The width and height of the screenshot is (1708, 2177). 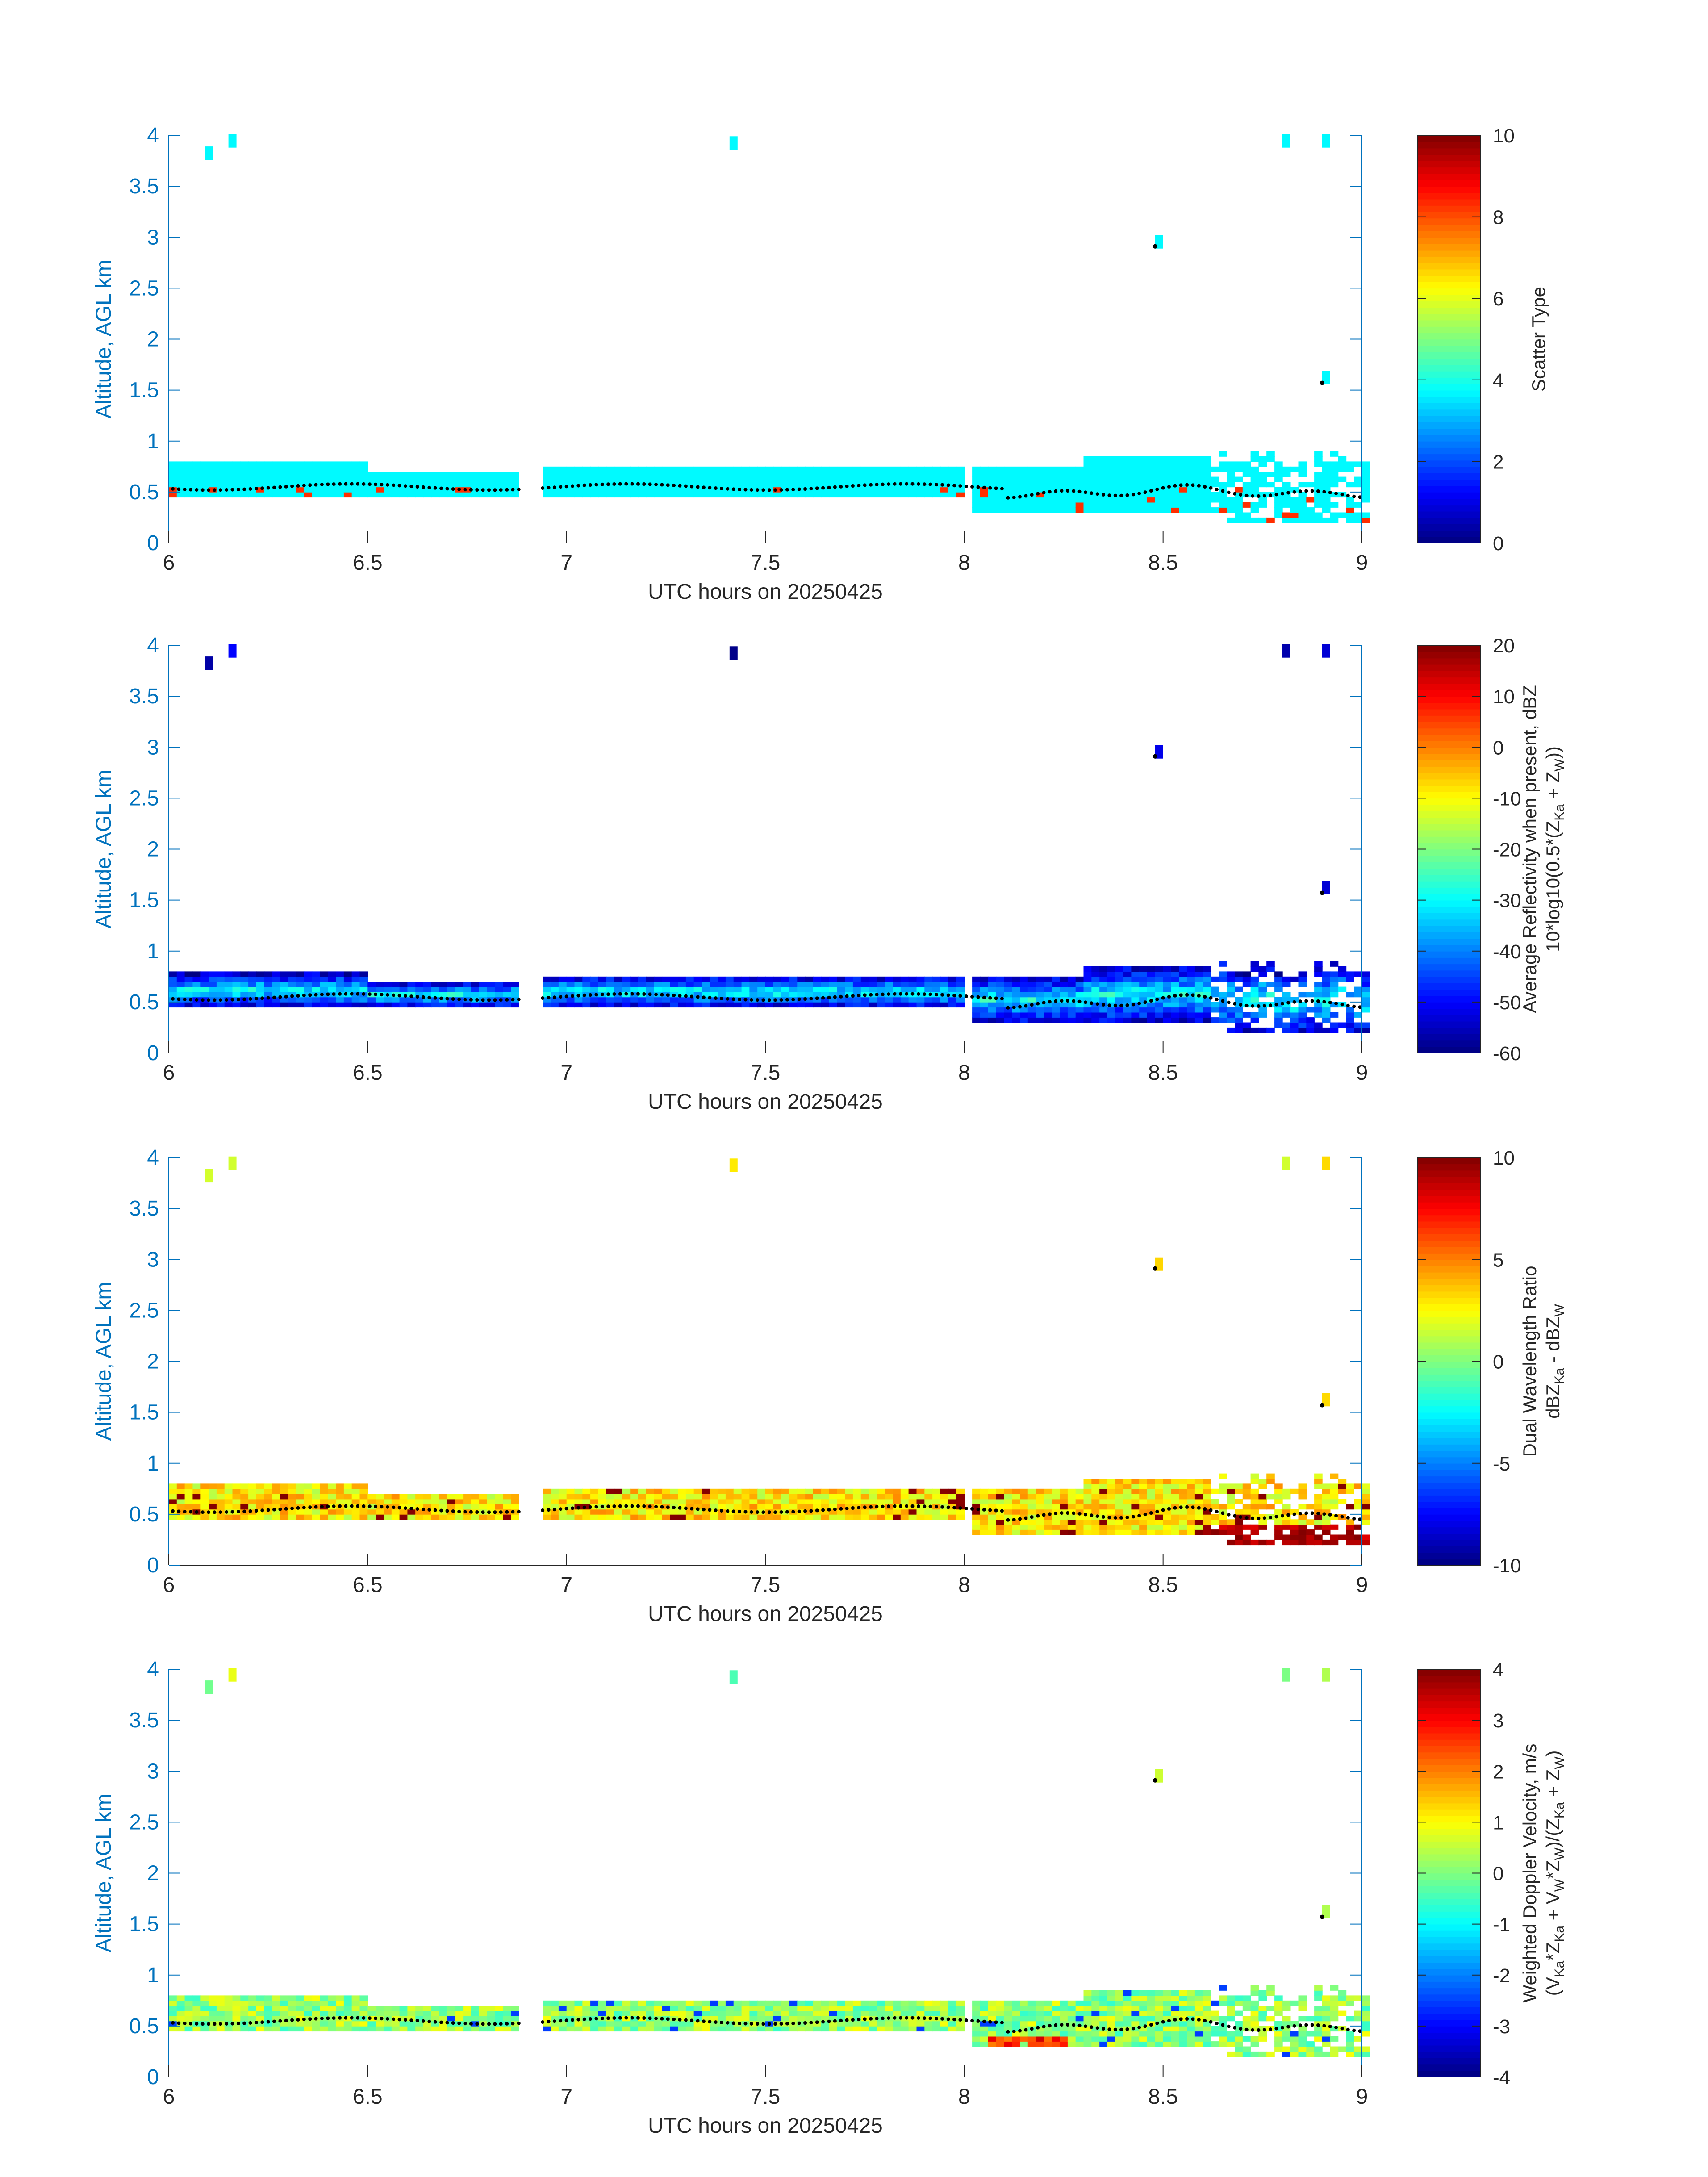 I want to click on colorbar-label-text: Average Reflectivity when present, dBZ, so click(x=1529, y=849).